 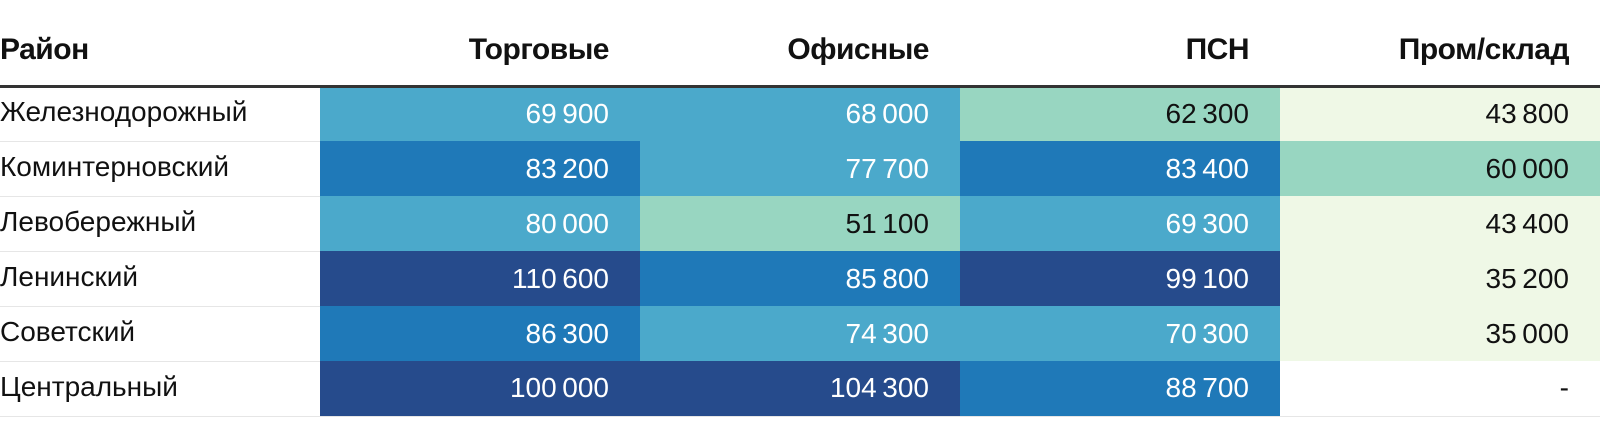 I want to click on value-cell-industrial: 43 400, so click(x=1440, y=223).